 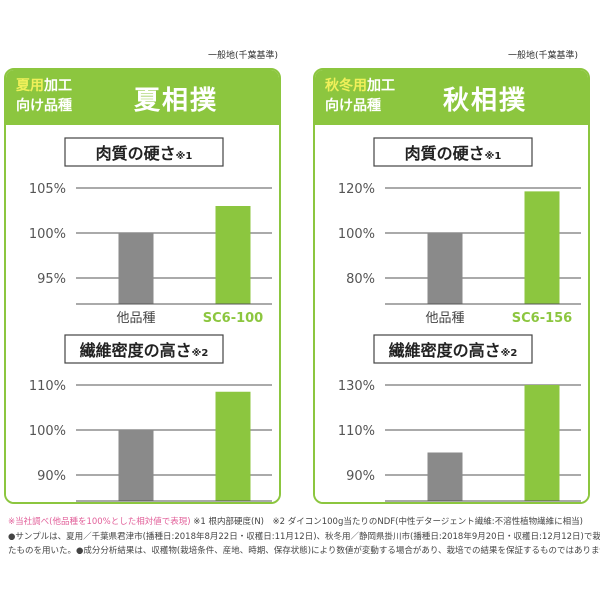 I want to click on ribbon-label: 夏用加工 向け品種, so click(x=44, y=96).